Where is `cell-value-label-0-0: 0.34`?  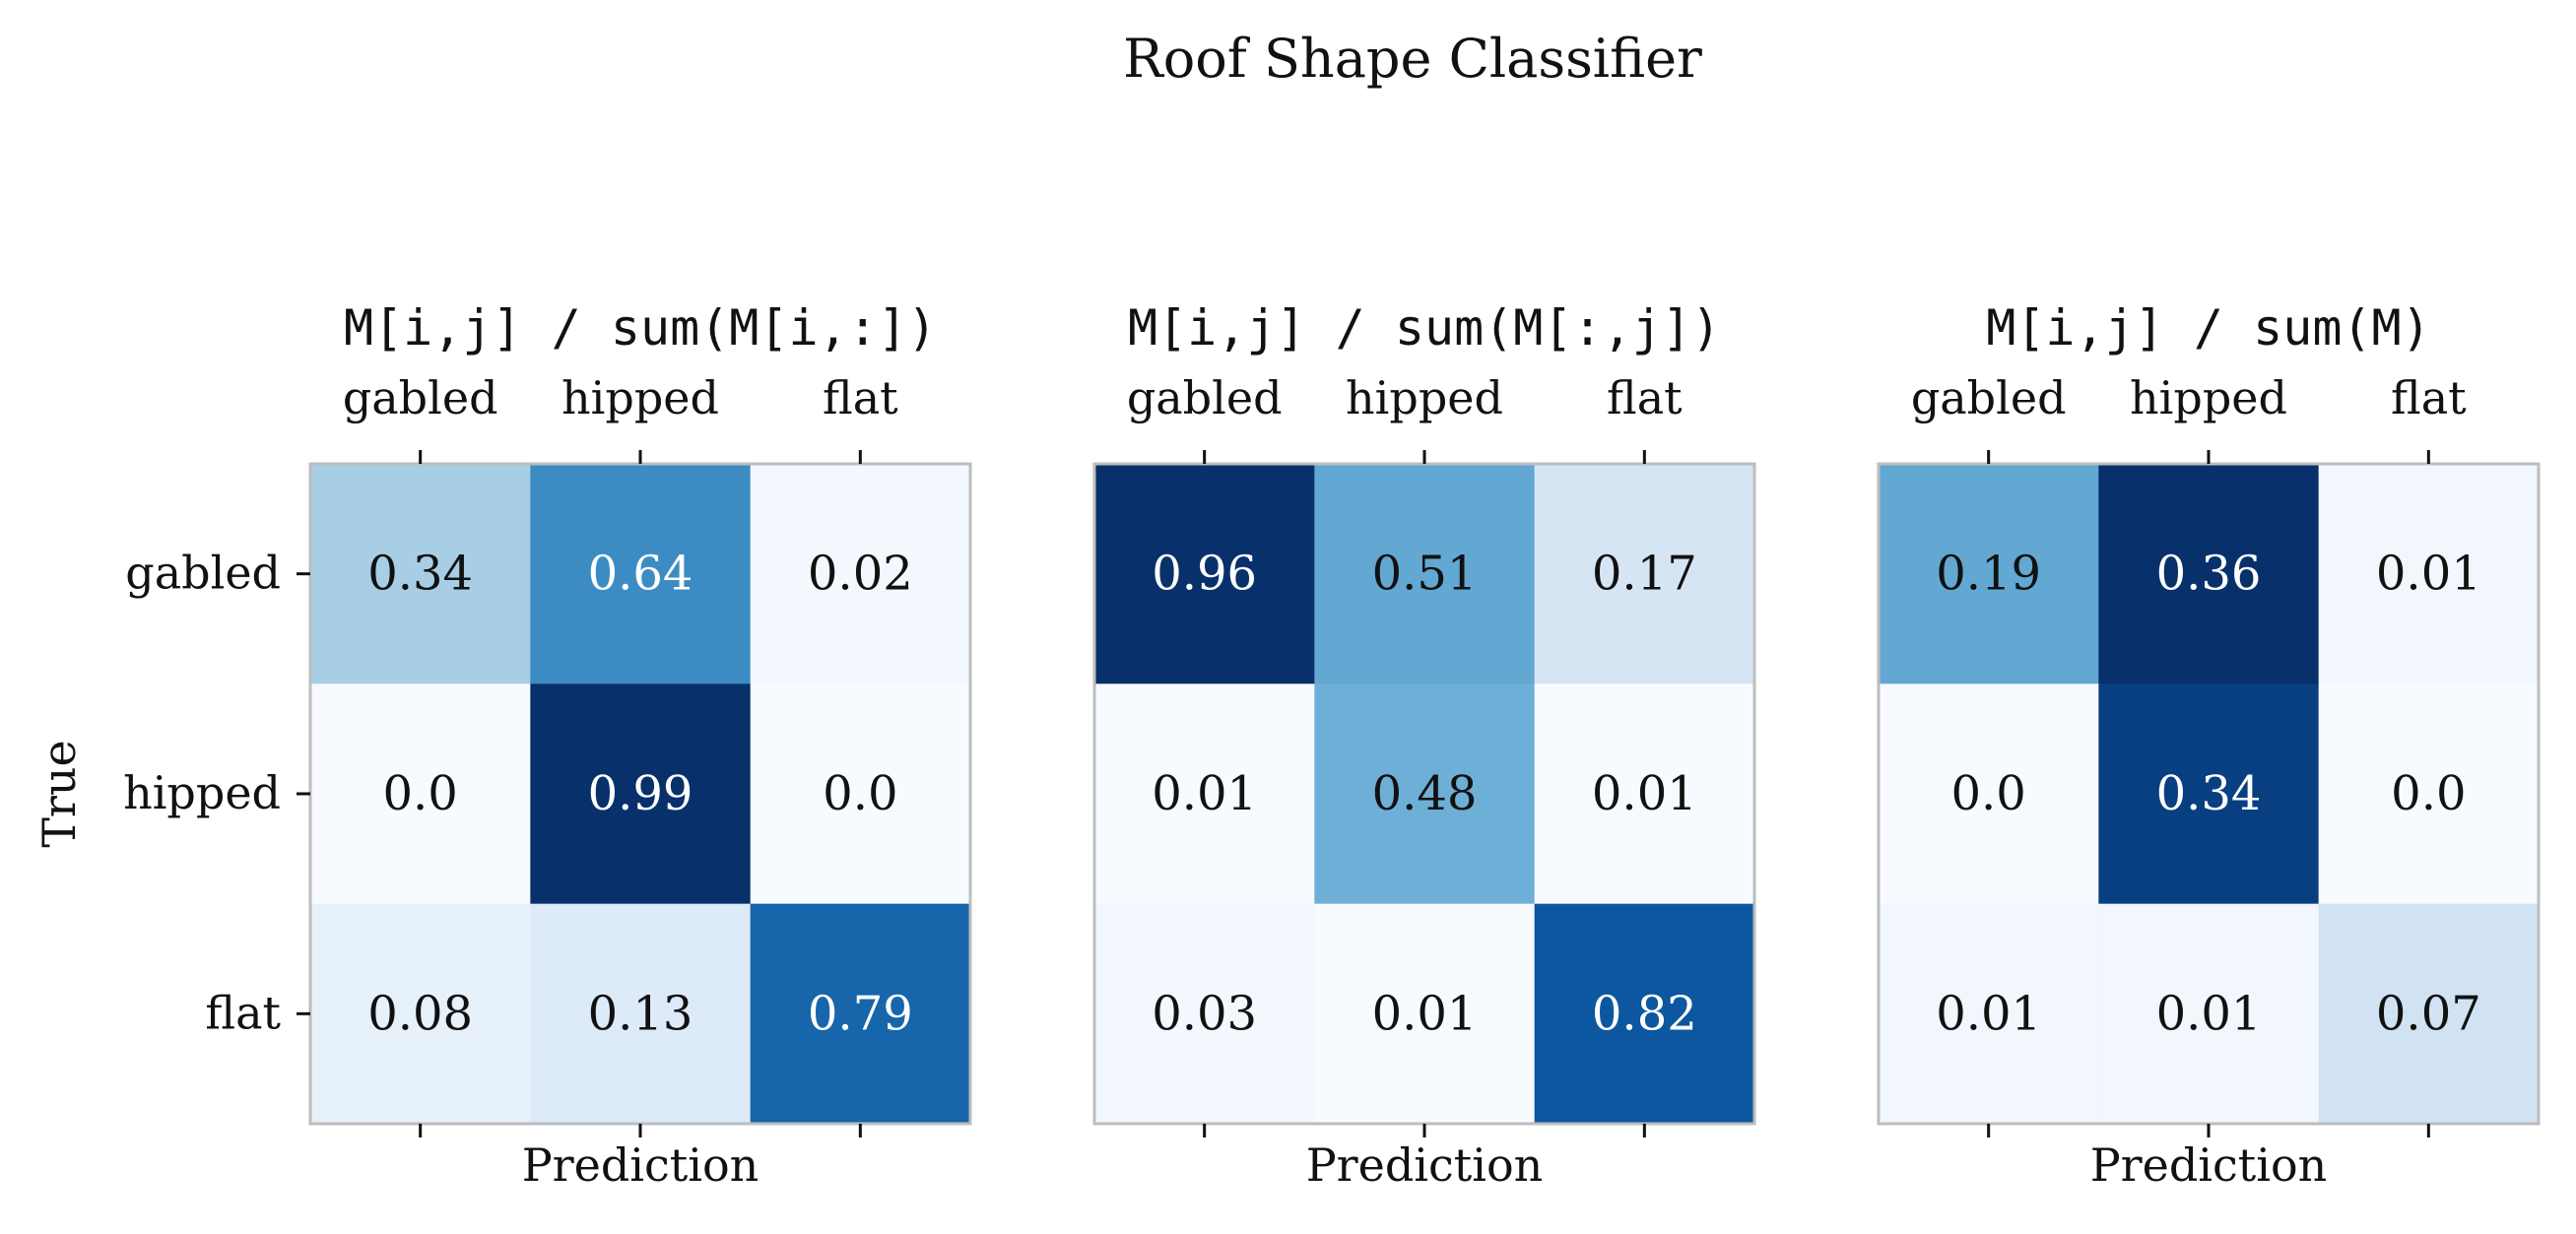 cell-value-label-0-0: 0.34 is located at coordinates (420, 574).